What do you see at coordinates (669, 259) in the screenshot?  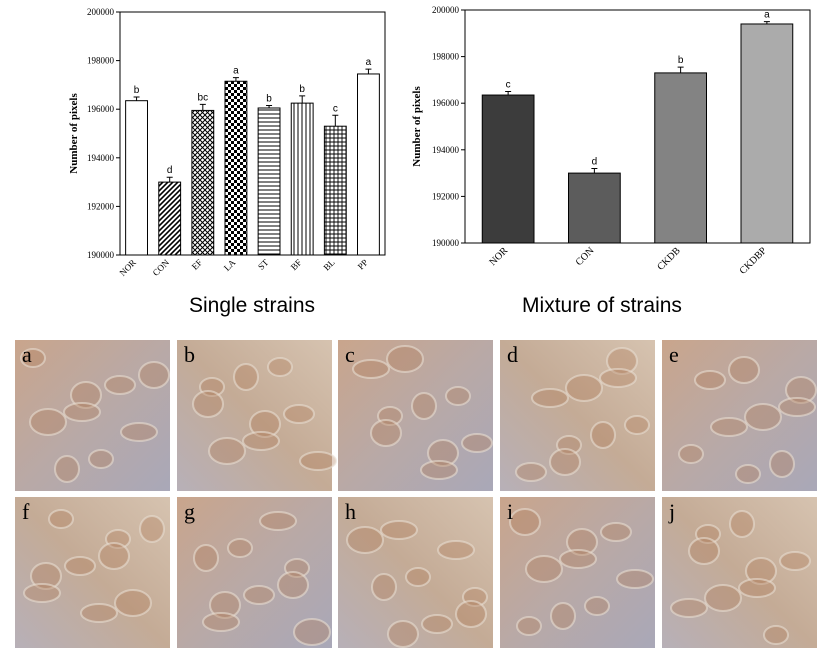 I see `x-tick-label: CKDB` at bounding box center [669, 259].